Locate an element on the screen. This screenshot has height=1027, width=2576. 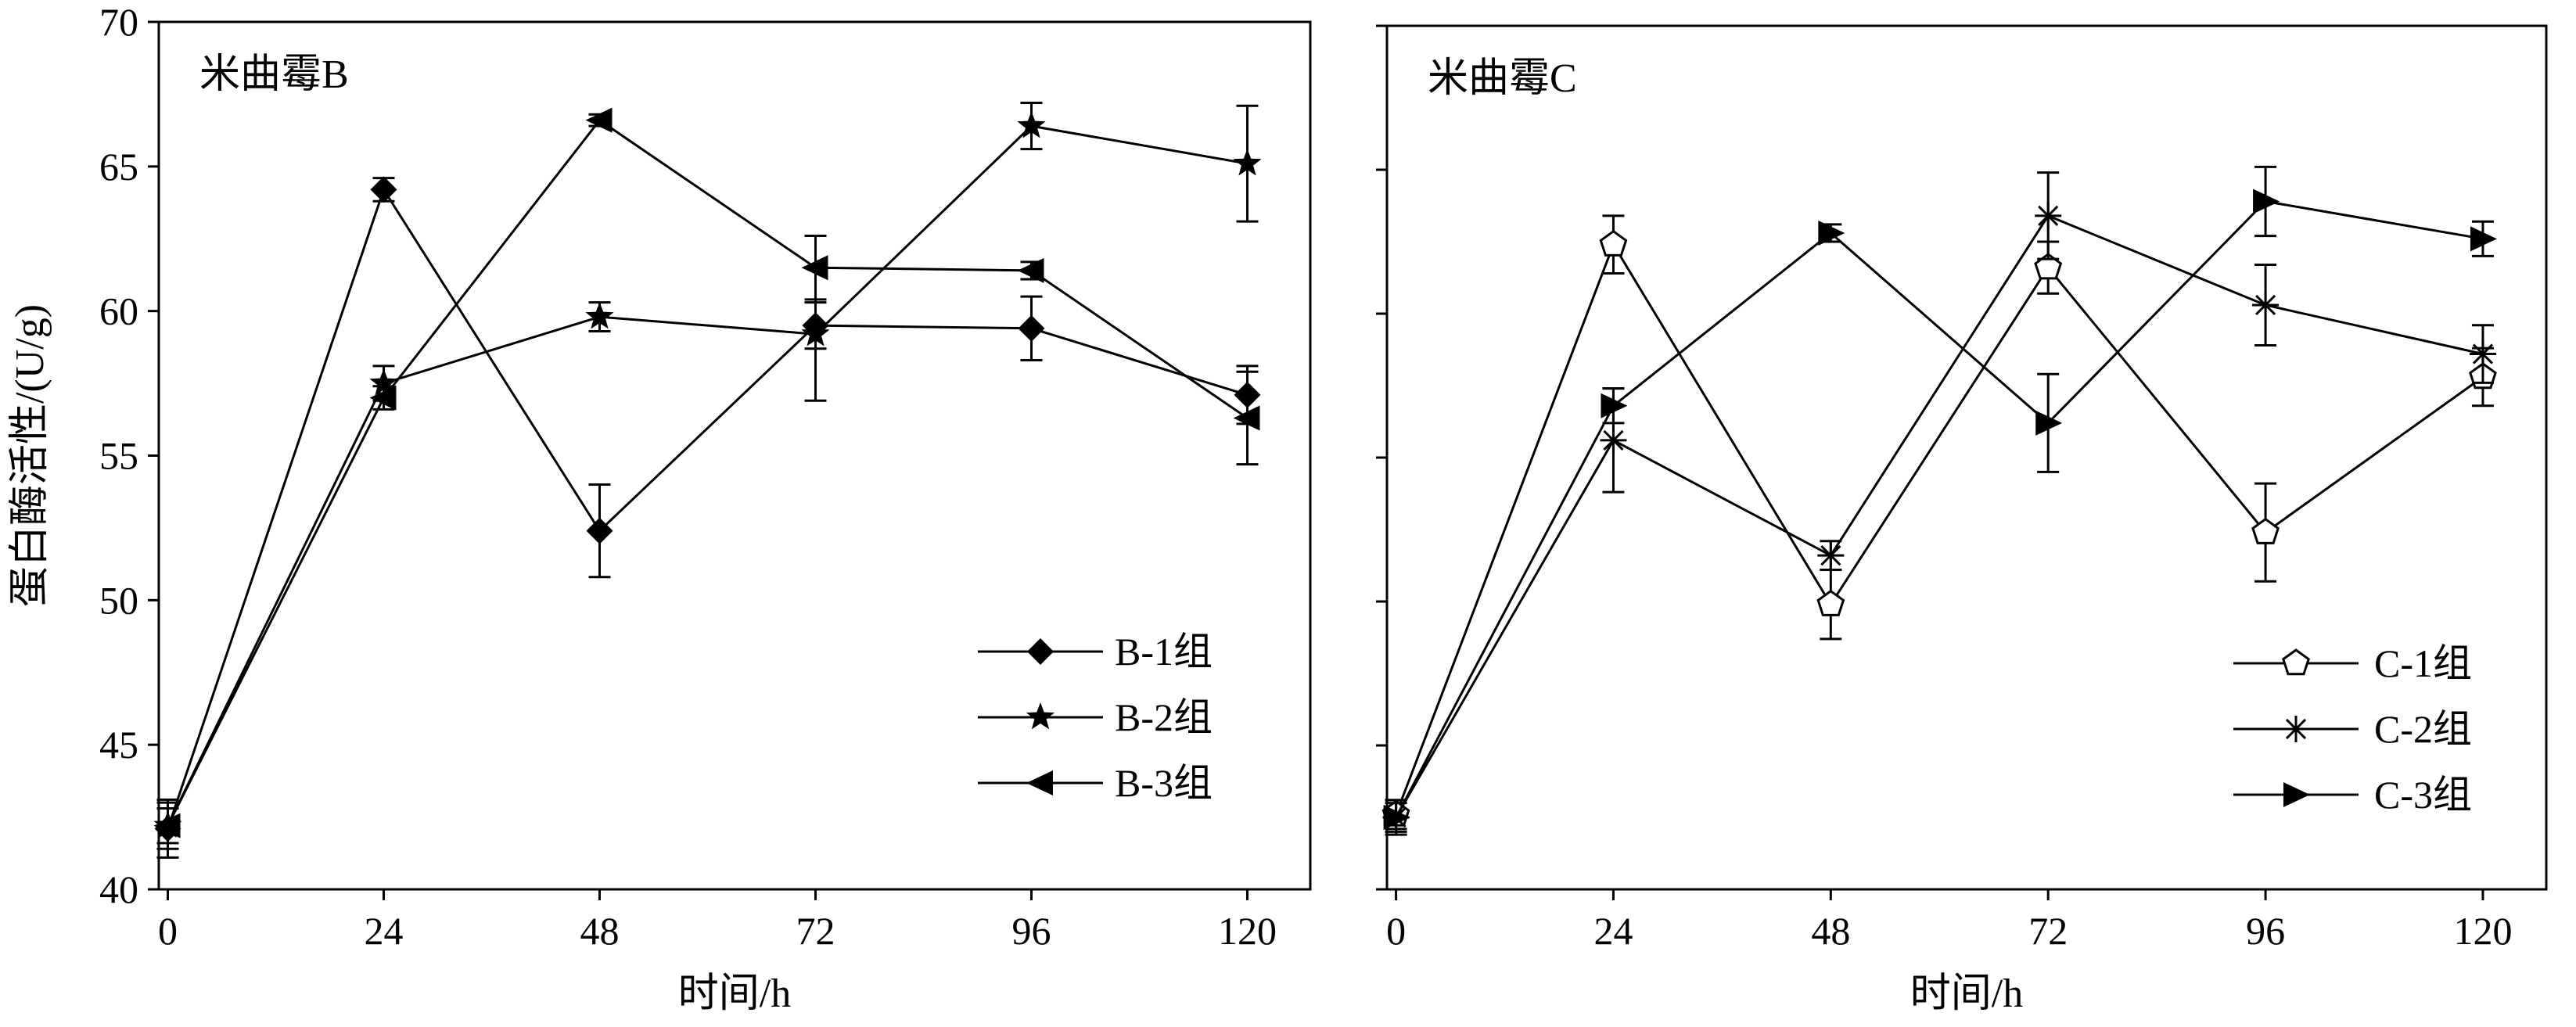
legend-label: B-3组 is located at coordinates (1164, 783).